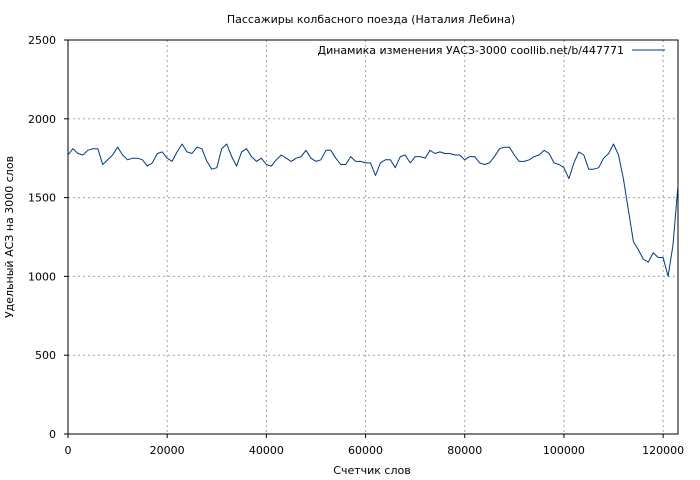 The width and height of the screenshot is (700, 480). Describe the element at coordinates (52, 434) in the screenshot. I see `y-tick-label: 0` at that location.